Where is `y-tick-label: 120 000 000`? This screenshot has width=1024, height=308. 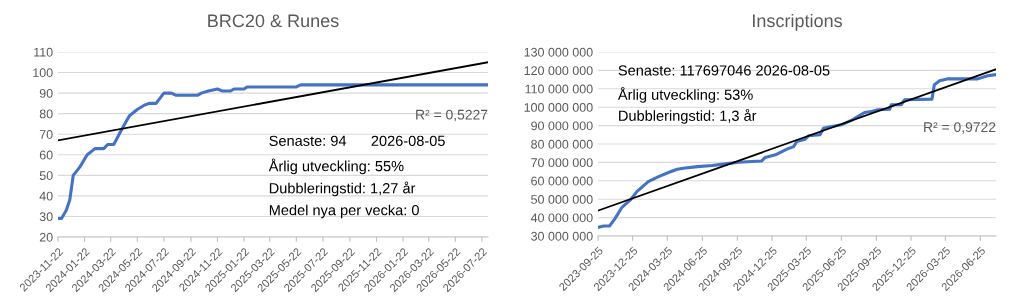
y-tick-label: 120 000 000 is located at coordinates (558, 71).